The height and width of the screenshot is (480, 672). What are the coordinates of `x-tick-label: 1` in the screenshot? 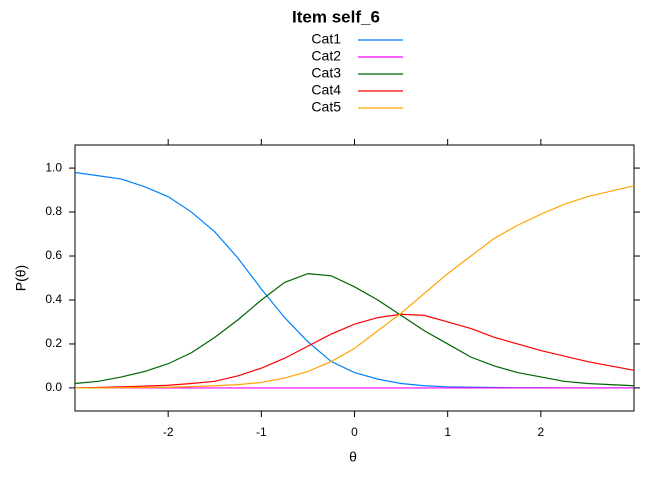 It's located at (447, 432).